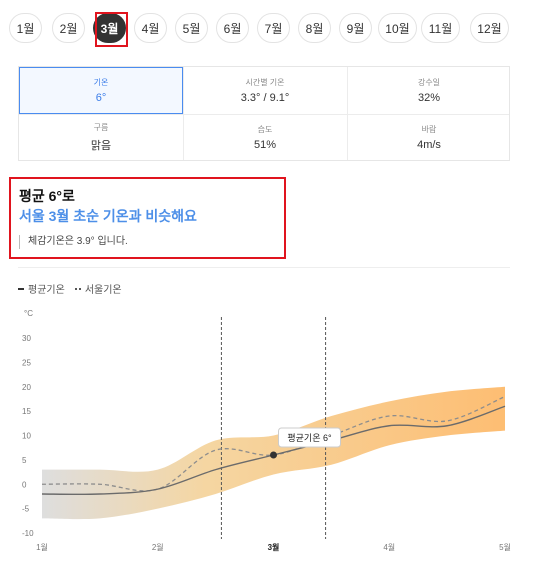 The height and width of the screenshot is (566, 534). What do you see at coordinates (108, 216) in the screenshot?
I see `summary-subtitle: 서울 3월 초순 기온과 비슷해요` at bounding box center [108, 216].